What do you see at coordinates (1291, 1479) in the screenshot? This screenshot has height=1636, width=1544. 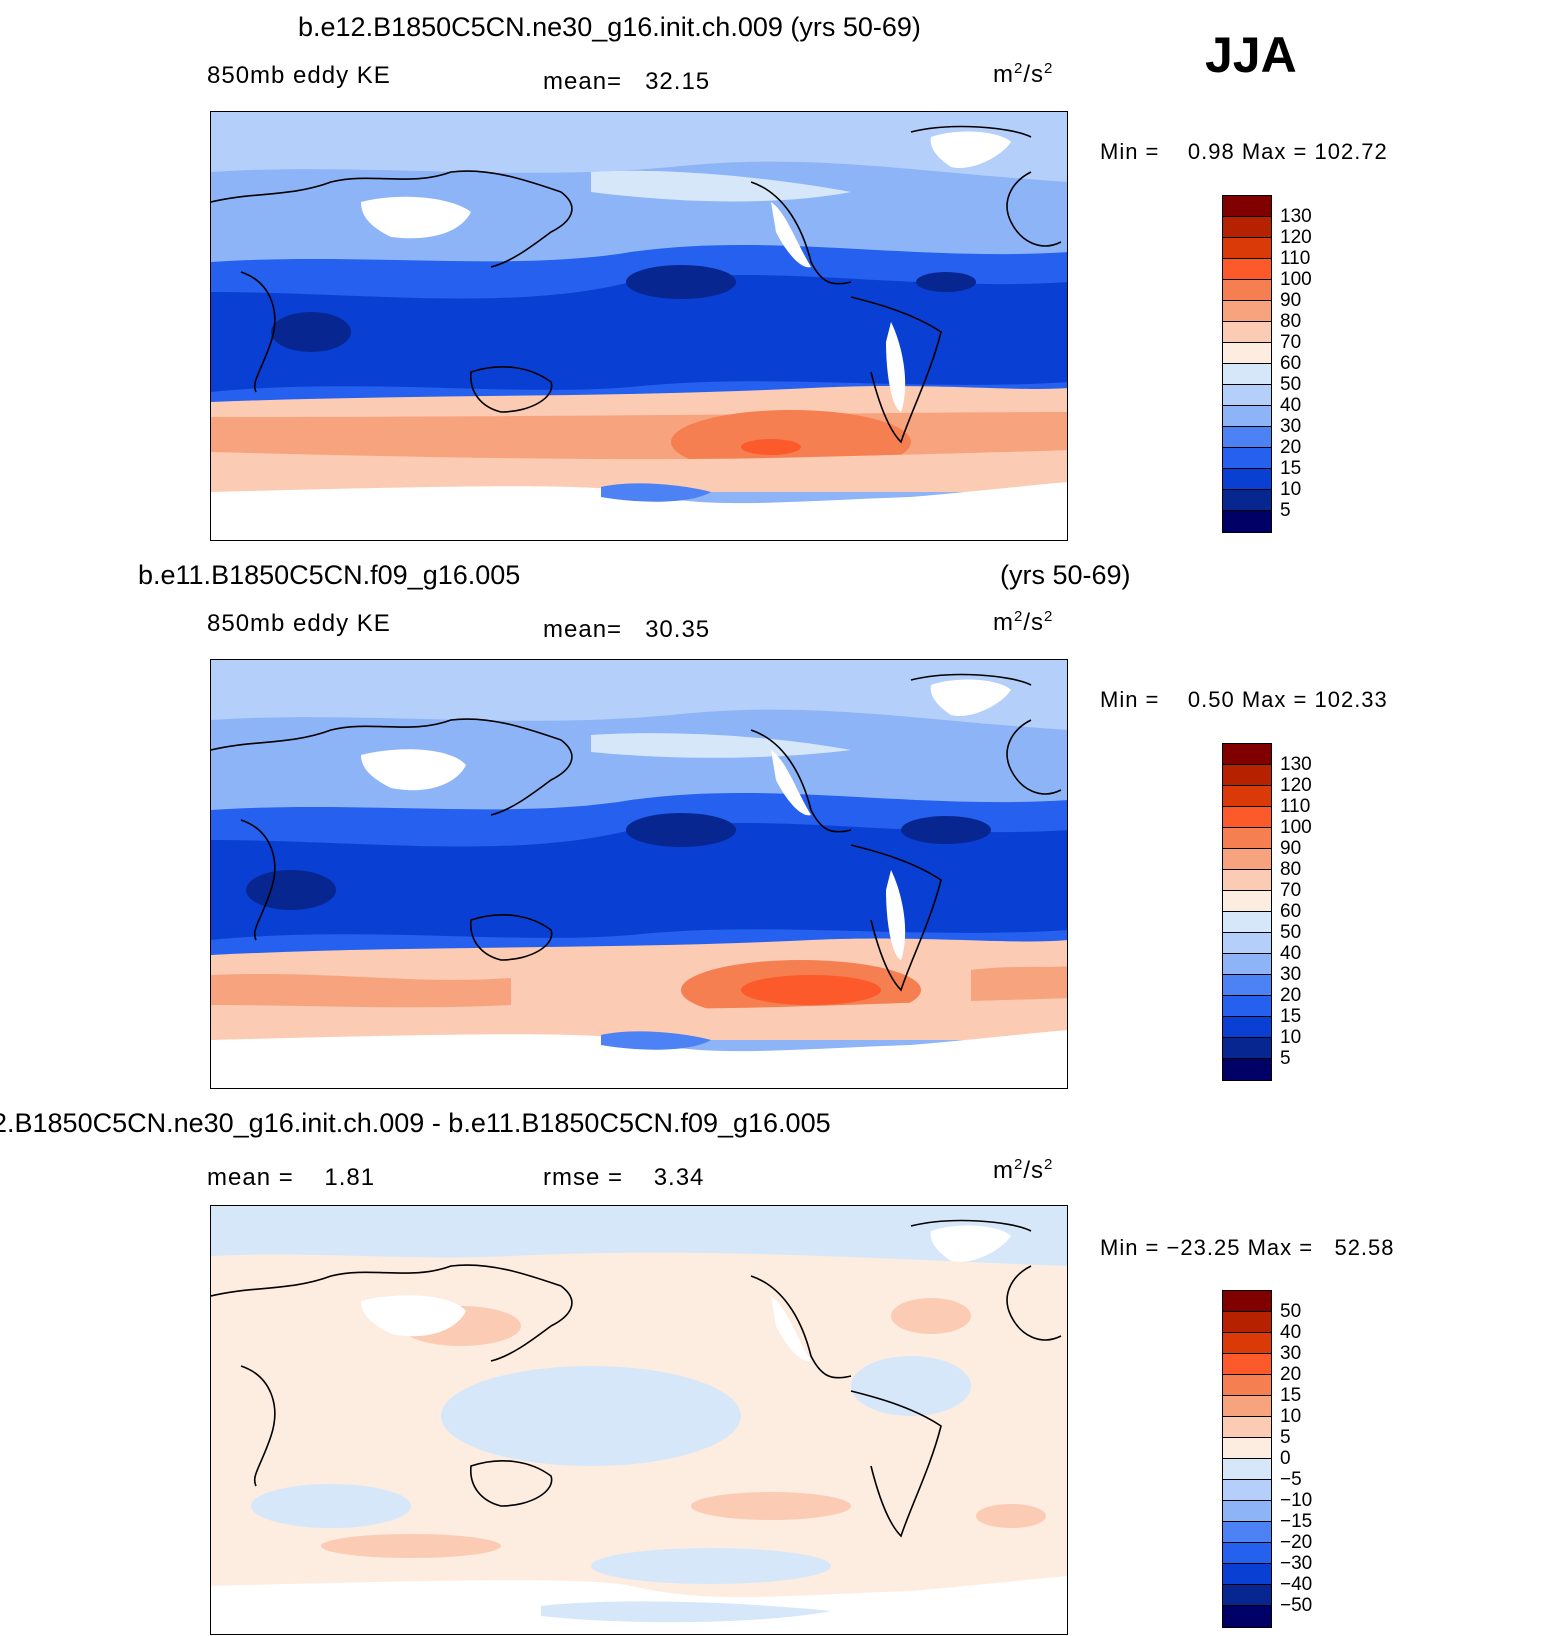 I see `colorbar-label: −5` at bounding box center [1291, 1479].